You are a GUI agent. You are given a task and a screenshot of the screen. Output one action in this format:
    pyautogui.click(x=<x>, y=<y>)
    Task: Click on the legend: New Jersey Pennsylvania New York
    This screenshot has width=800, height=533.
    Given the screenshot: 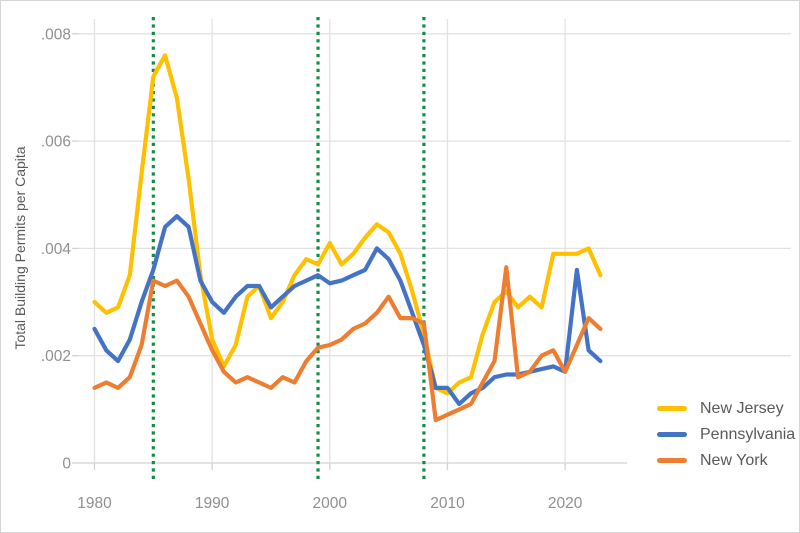 What is the action you would take?
    pyautogui.click(x=726, y=434)
    